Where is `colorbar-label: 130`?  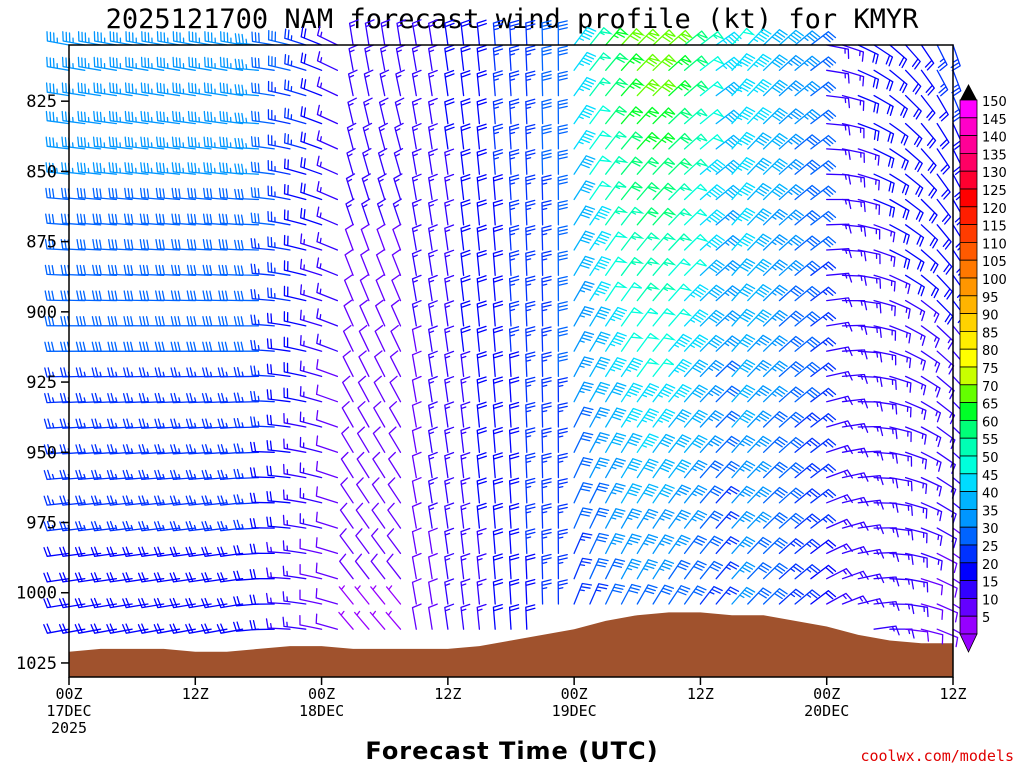
colorbar-label: 130 is located at coordinates (994, 173).